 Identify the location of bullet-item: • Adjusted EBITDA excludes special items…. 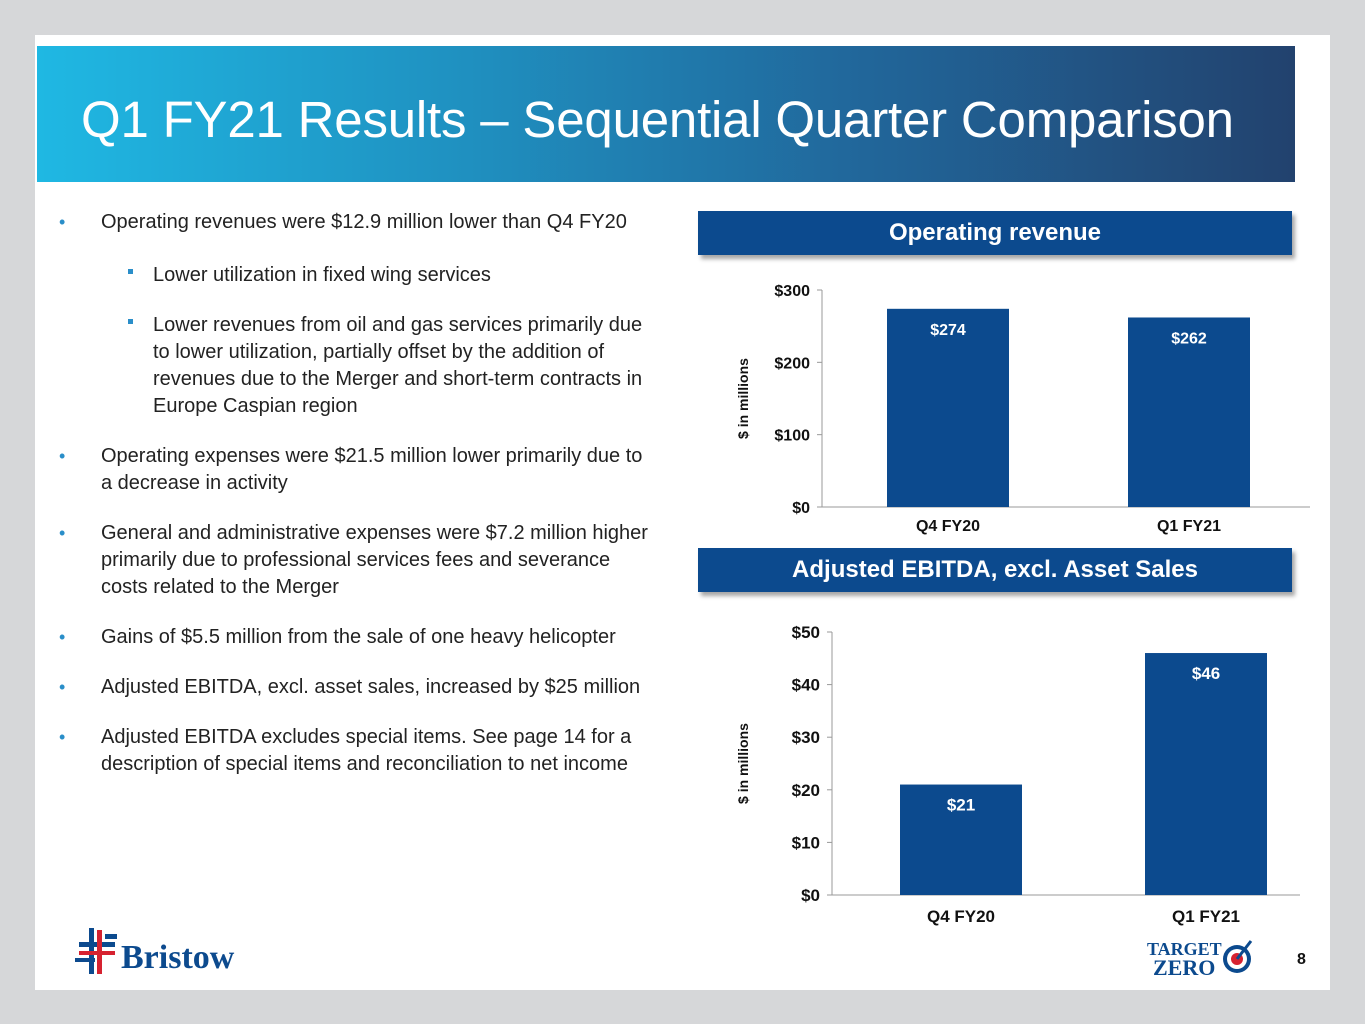
(355, 751).